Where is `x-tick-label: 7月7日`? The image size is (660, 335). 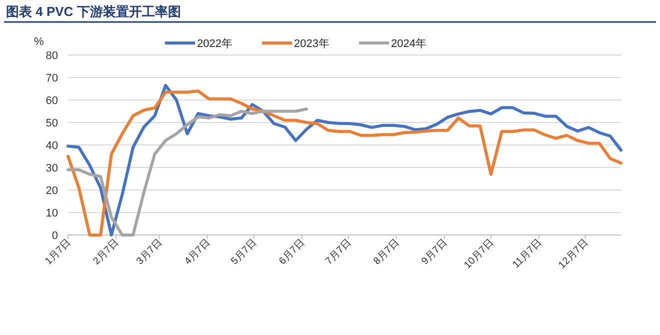
x-tick-label: 7月7日 is located at coordinates (339, 252).